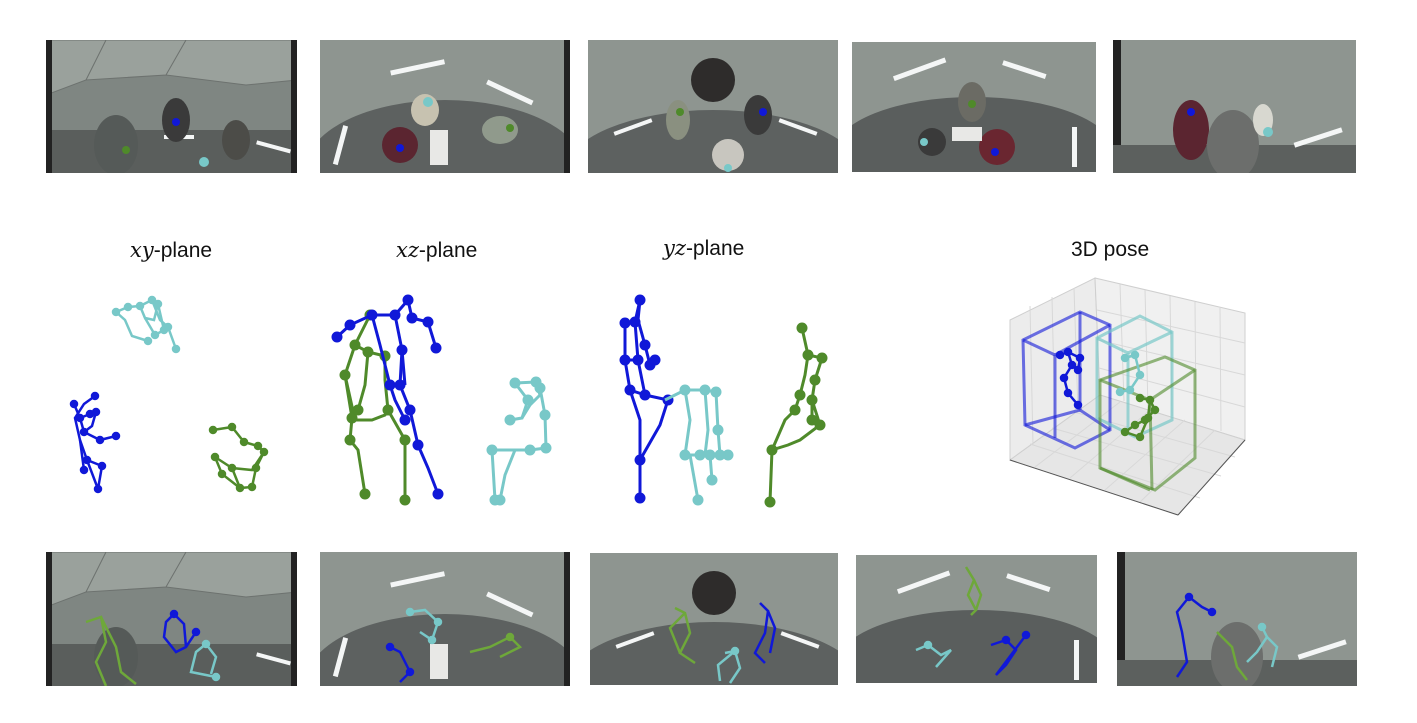 The height and width of the screenshot is (723, 1417). I want to click on yz-plane-plot, so click(720, 407).